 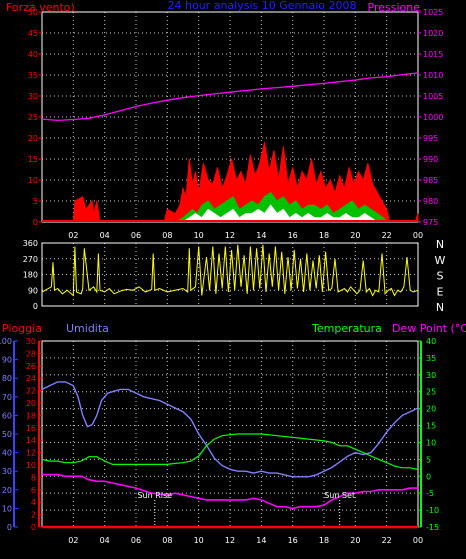 I want to click on rain-tick-label: 26, so click(x=31, y=366).